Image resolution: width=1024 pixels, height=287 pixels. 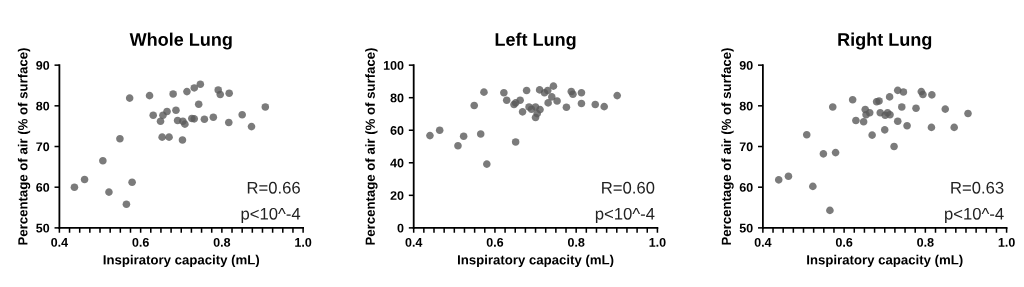 I want to click on y-tick-label: 0, so click(x=400, y=228).